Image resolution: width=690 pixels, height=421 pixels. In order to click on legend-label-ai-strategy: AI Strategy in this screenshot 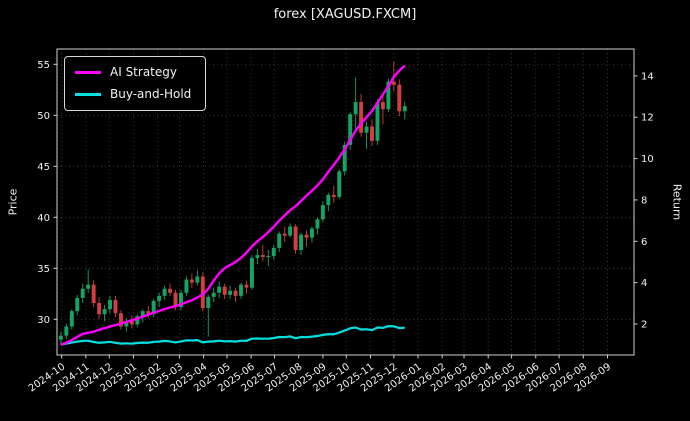, I will do `click(143, 72)`.